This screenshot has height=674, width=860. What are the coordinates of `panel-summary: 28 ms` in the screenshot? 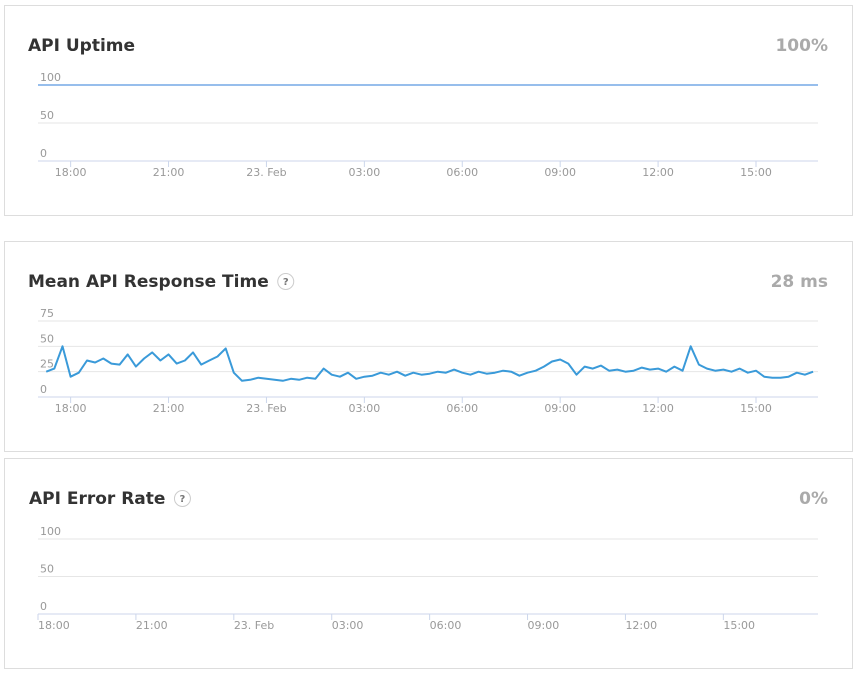 It's located at (799, 282).